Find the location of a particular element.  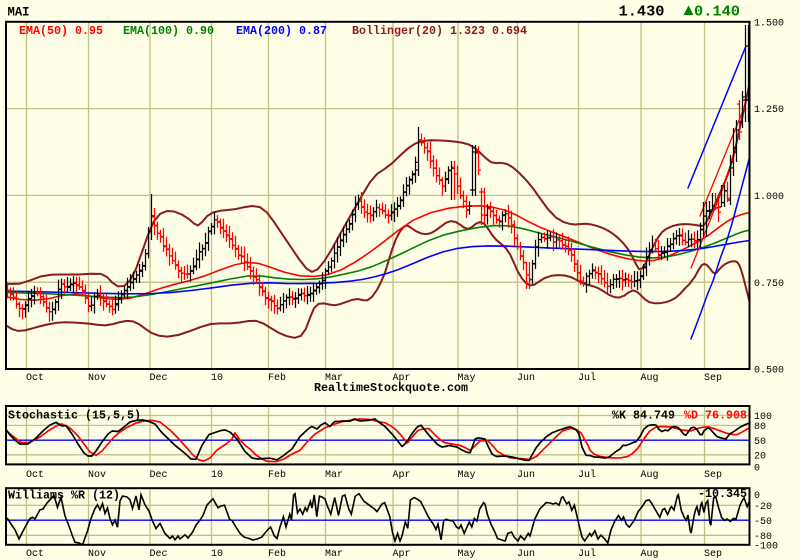

svg-text: Bollinger(20) 1.323 0.694 is located at coordinates (439, 31).